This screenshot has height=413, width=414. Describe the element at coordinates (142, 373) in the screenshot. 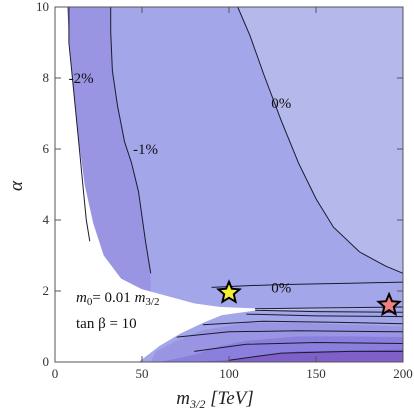

I see `x-tick-label: 50` at that location.